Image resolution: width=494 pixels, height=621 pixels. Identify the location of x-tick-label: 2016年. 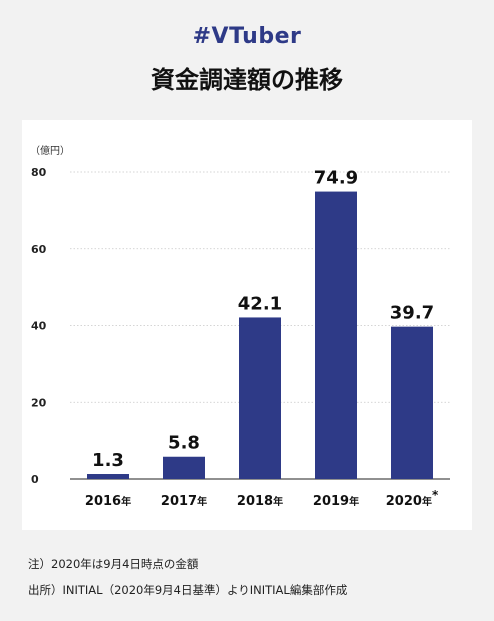
(108, 501).